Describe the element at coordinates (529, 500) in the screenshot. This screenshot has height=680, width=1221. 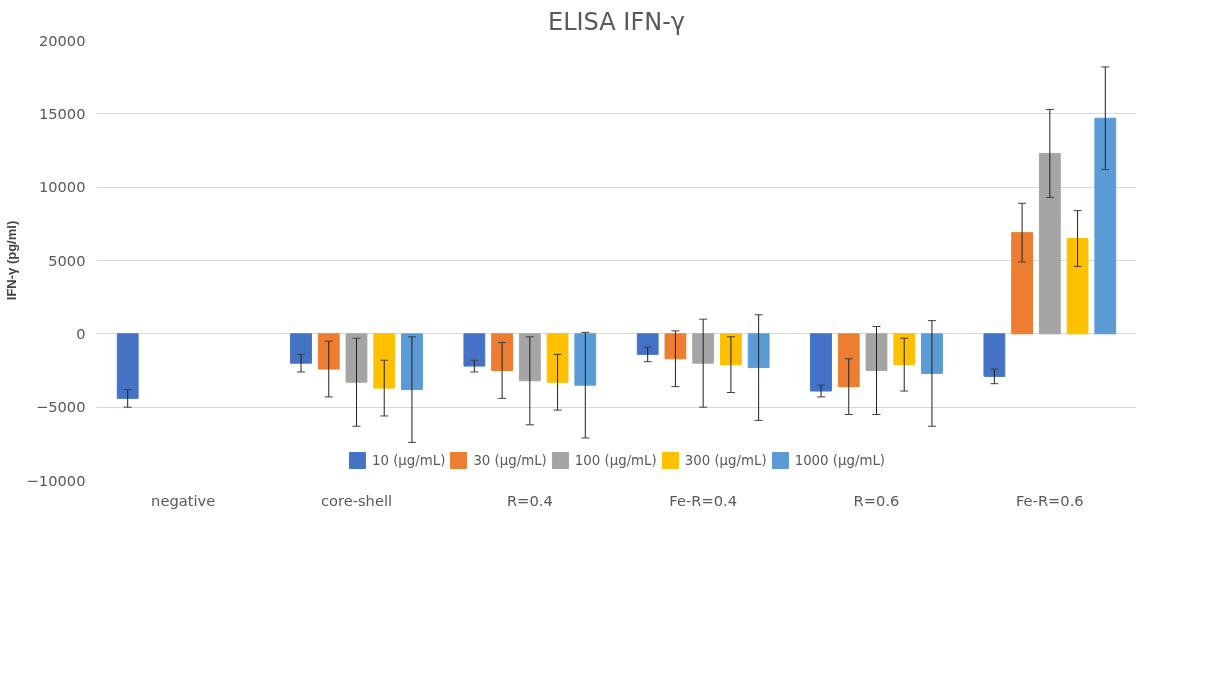
I see `x-tick-label: R=0.4` at that location.